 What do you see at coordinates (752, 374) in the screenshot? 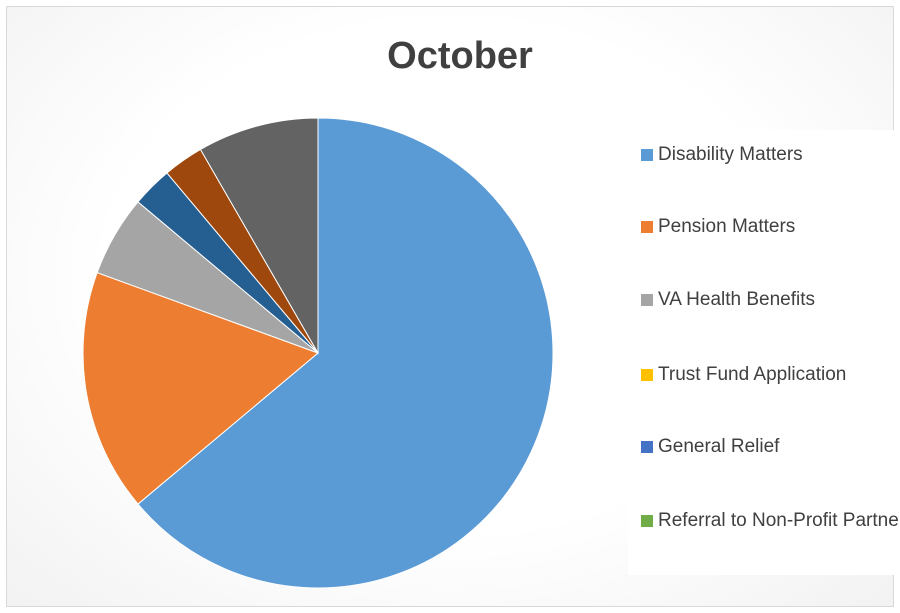
I see `legend-label: Trust Fund Application` at bounding box center [752, 374].